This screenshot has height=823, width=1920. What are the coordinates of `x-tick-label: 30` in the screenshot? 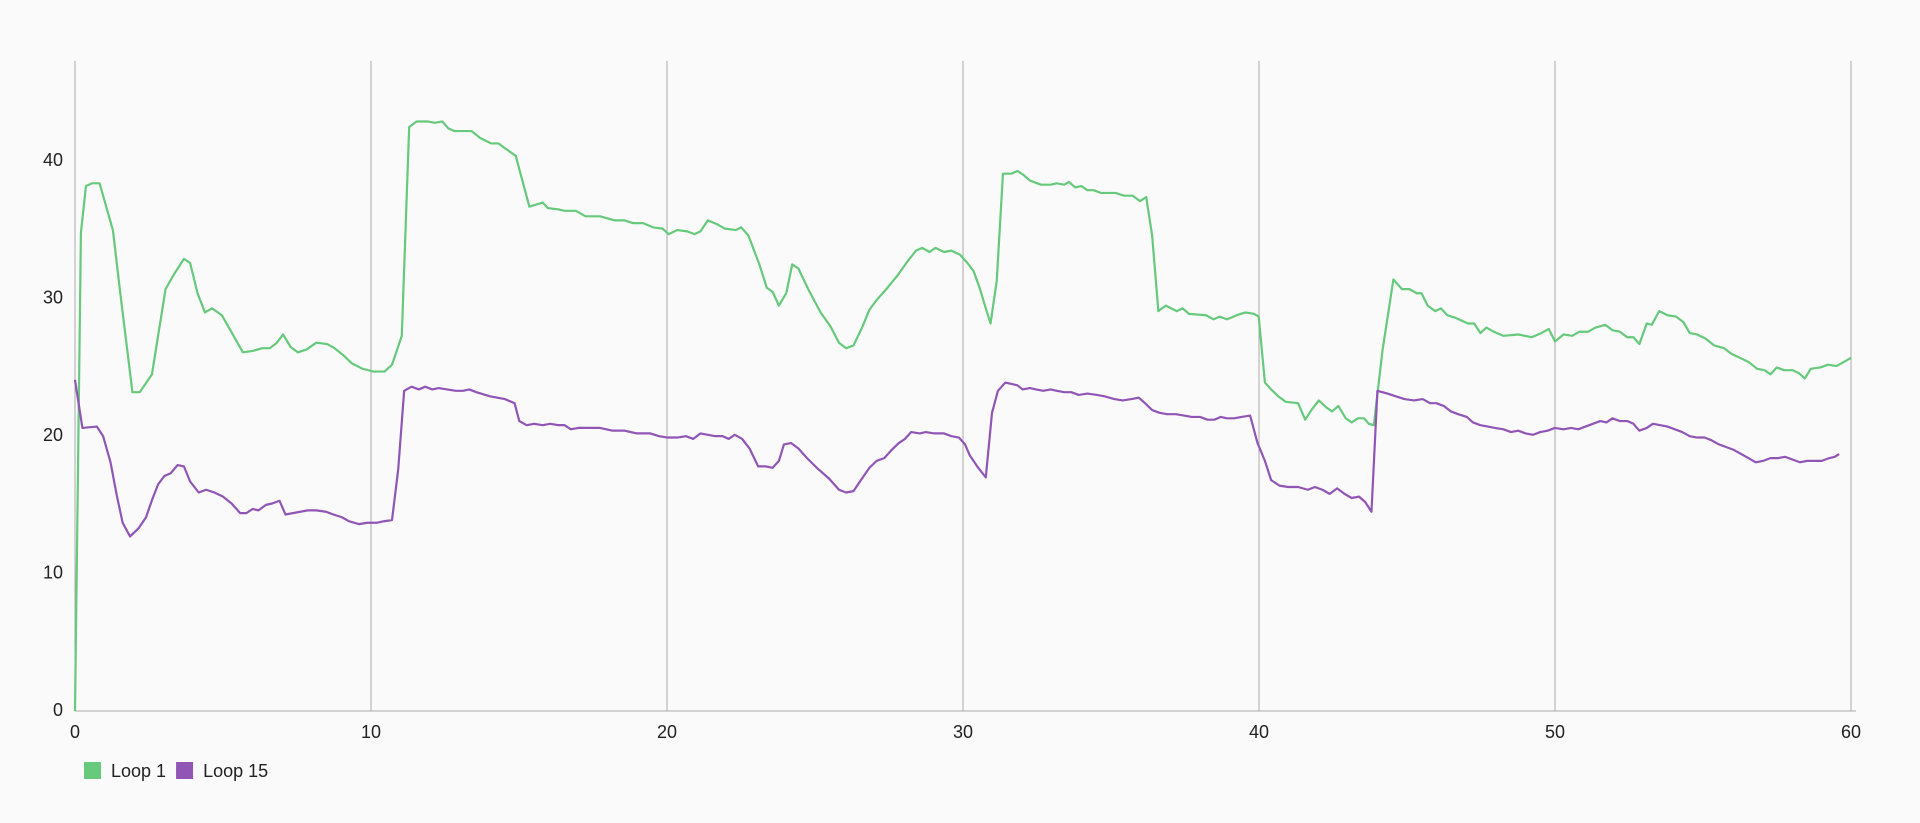 It's located at (963, 732).